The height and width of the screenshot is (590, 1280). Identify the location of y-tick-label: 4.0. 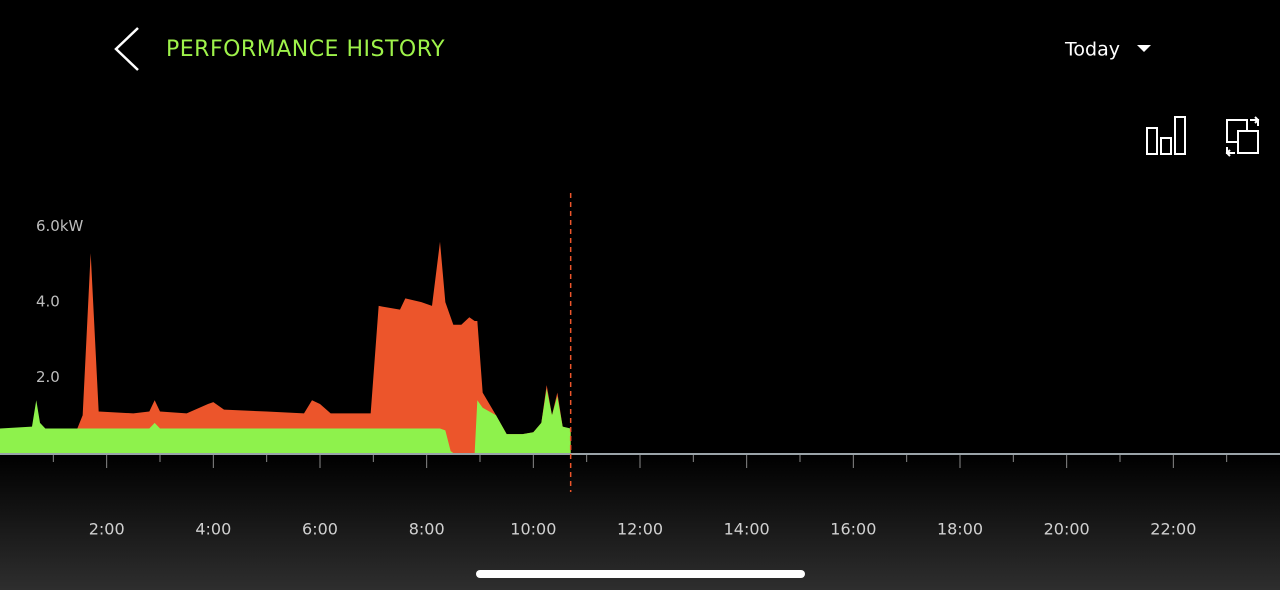
(48, 302).